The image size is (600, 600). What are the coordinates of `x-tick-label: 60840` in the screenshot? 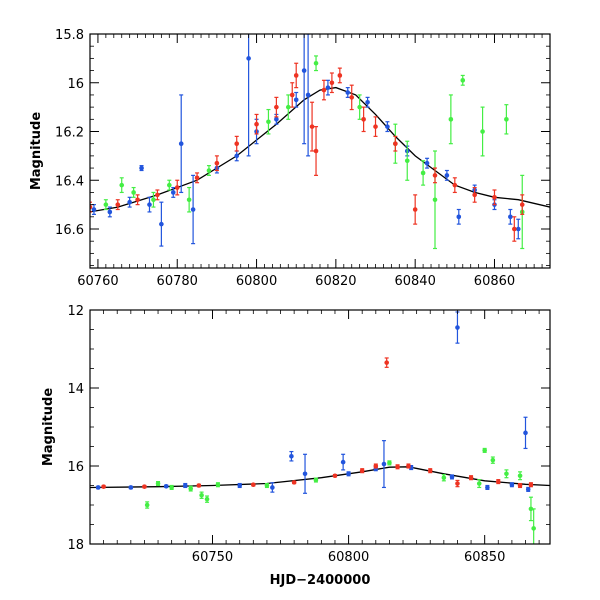 It's located at (414, 281).